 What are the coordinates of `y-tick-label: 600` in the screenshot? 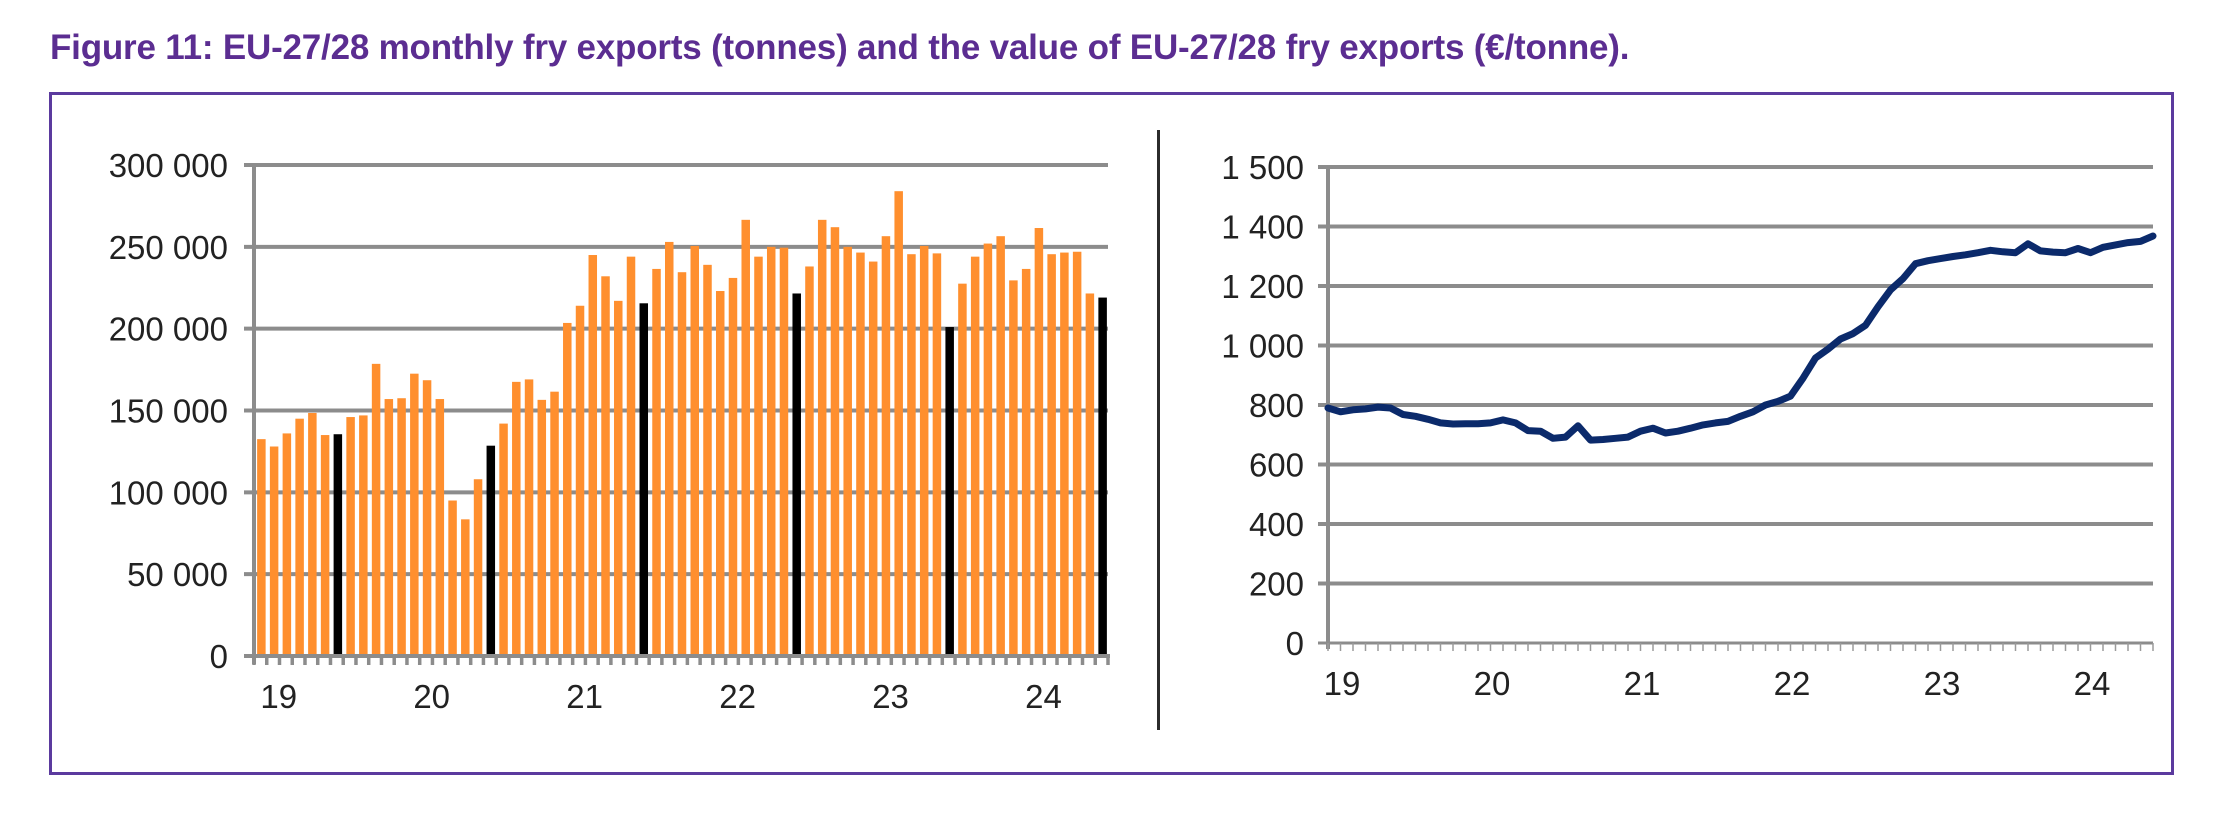 It's located at (1276, 465).